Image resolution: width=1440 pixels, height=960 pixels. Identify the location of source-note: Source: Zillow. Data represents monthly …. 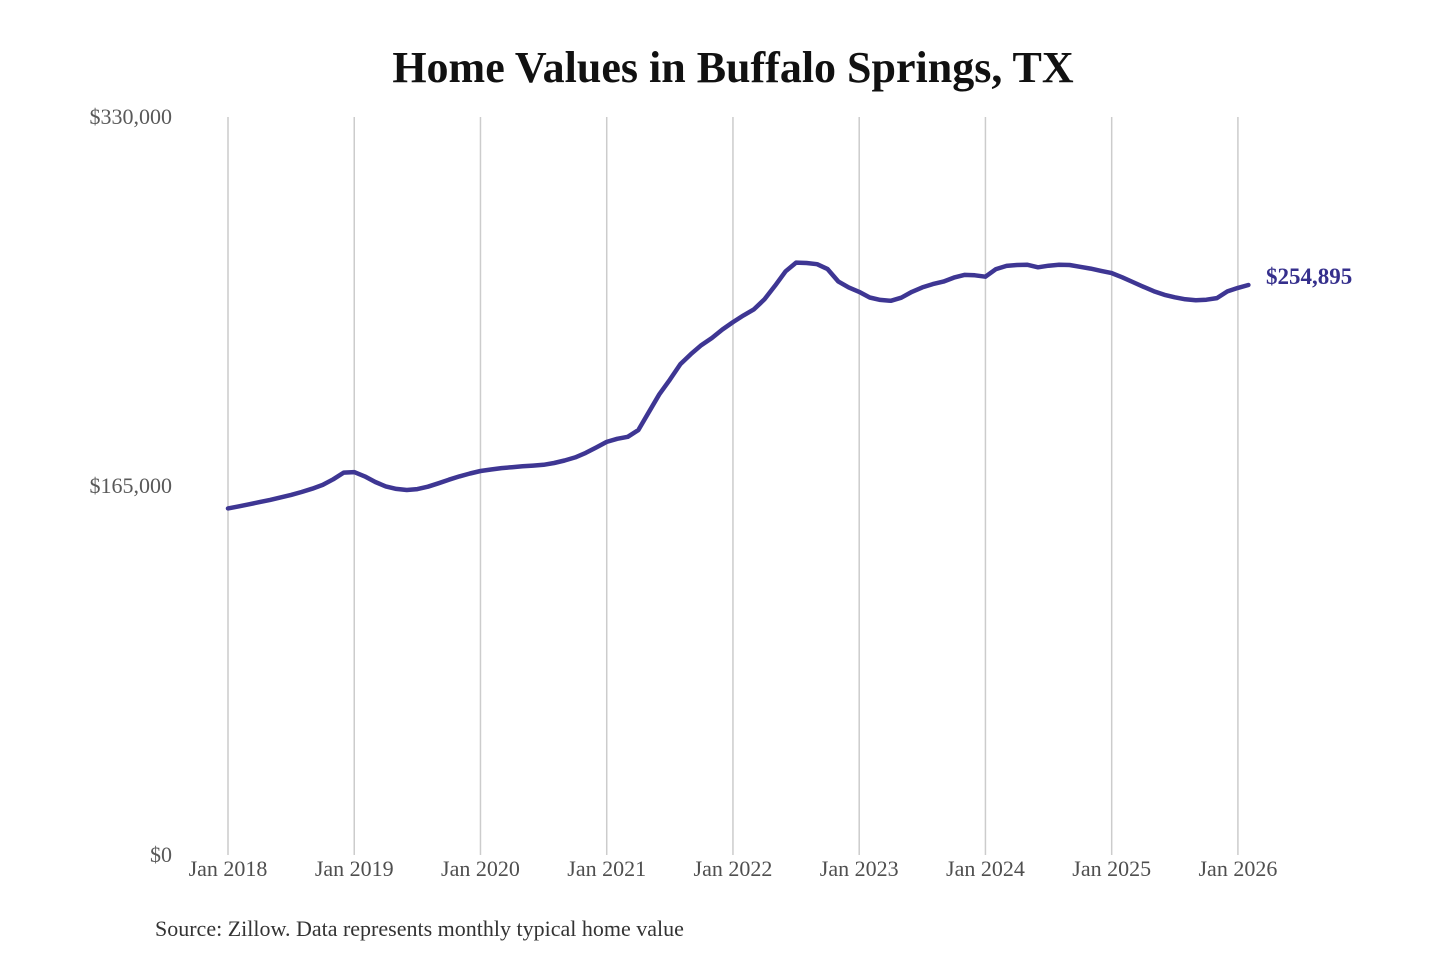
(419, 928).